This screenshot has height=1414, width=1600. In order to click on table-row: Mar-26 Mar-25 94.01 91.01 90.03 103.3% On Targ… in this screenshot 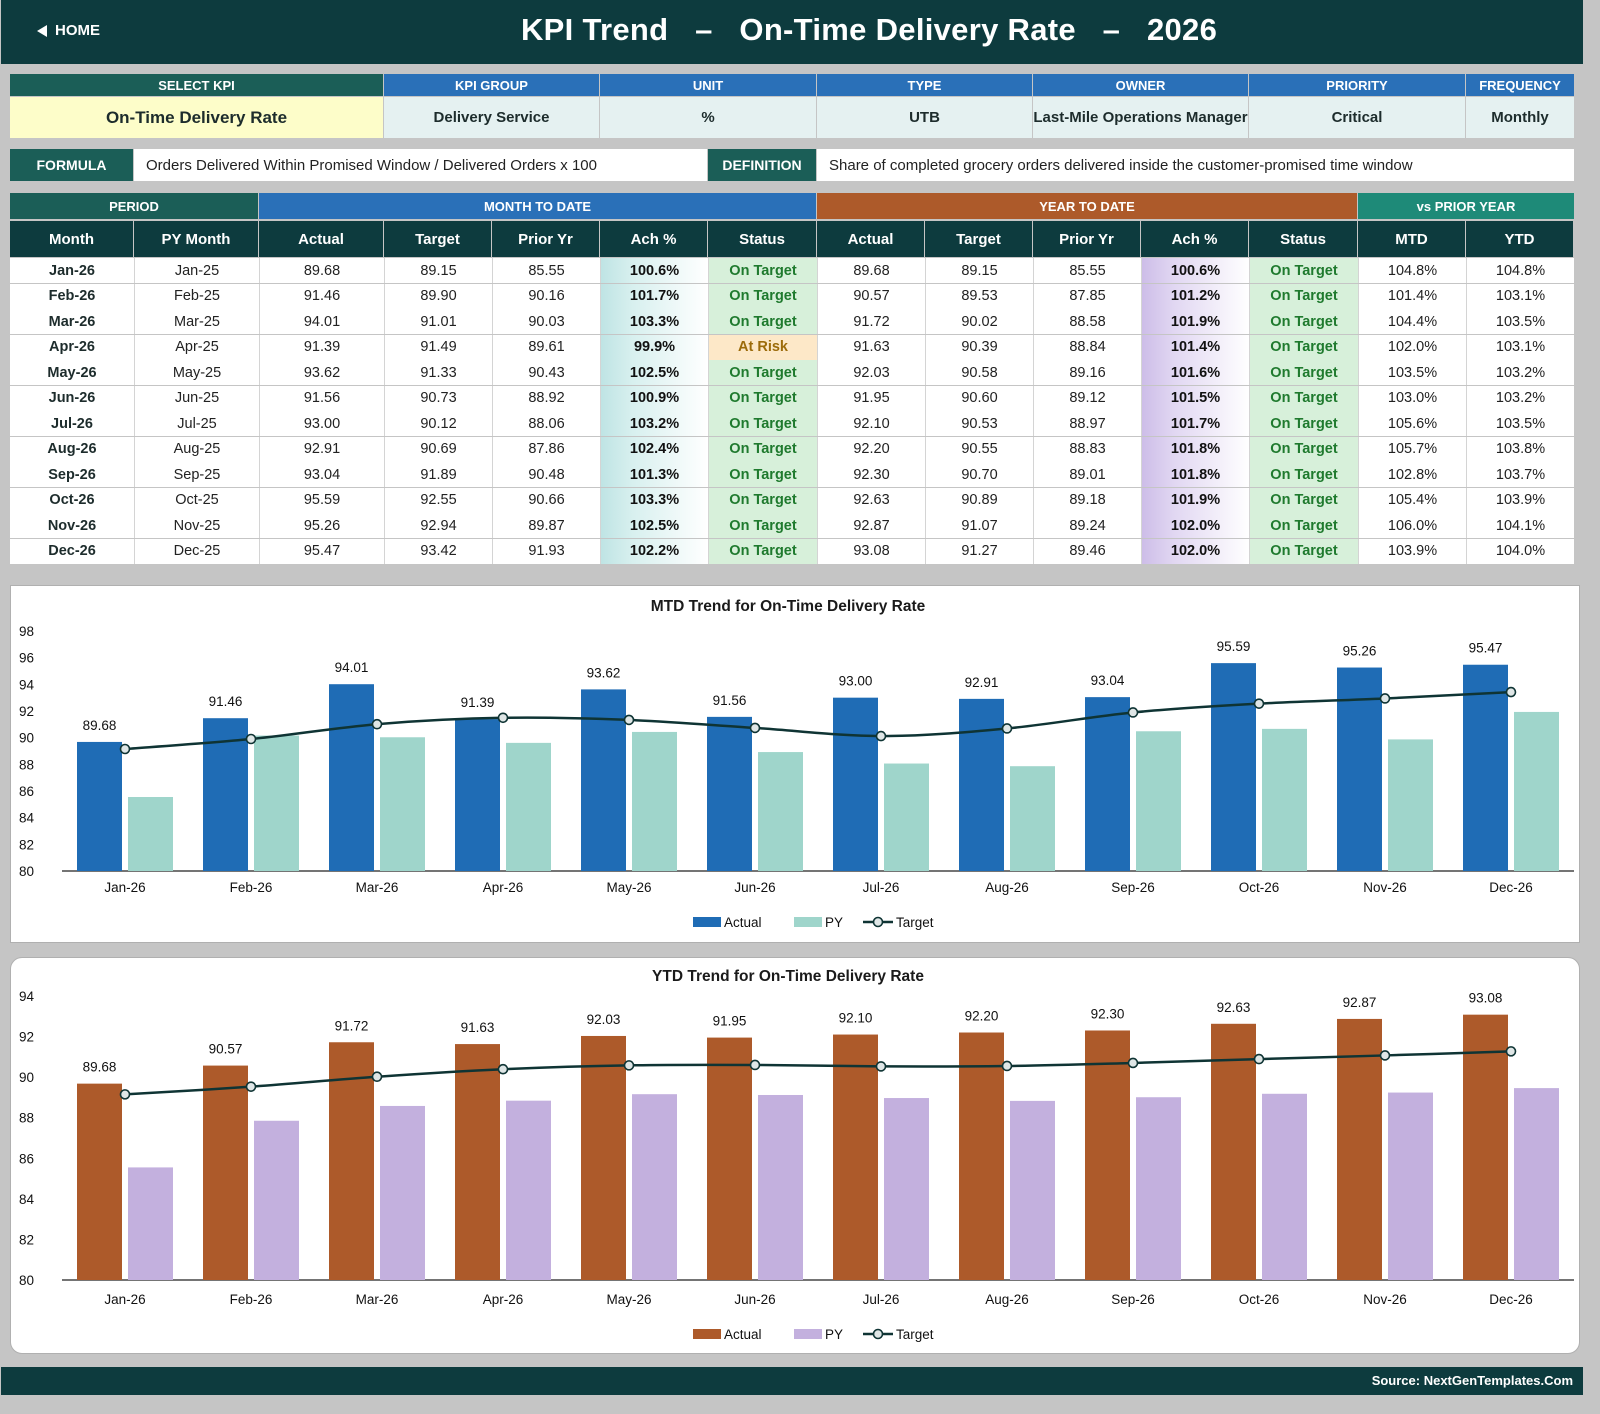, I will do `click(792, 321)`.